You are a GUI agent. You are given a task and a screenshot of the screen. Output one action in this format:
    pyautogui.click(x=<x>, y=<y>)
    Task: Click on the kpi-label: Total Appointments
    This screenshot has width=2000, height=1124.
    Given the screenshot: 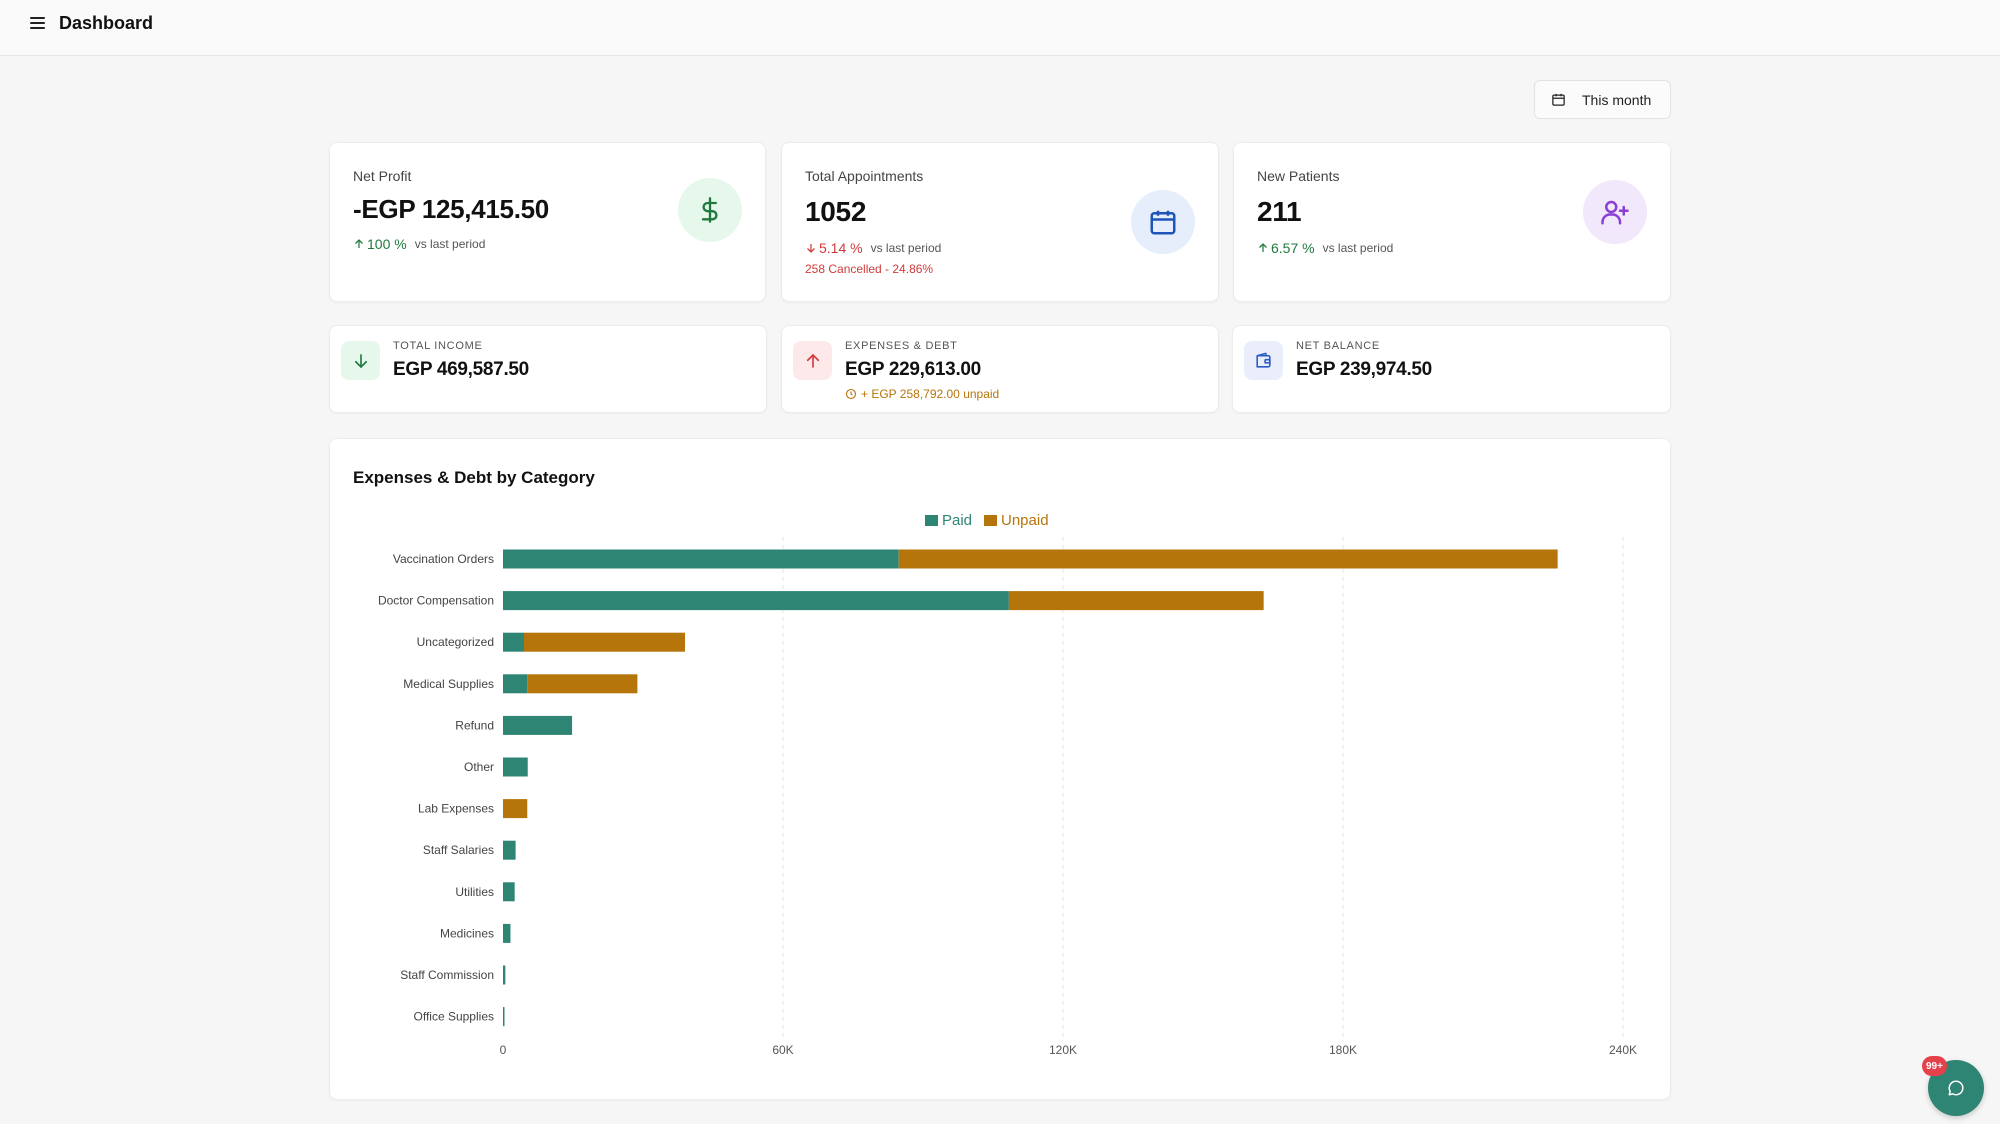 What is the action you would take?
    pyautogui.click(x=864, y=176)
    